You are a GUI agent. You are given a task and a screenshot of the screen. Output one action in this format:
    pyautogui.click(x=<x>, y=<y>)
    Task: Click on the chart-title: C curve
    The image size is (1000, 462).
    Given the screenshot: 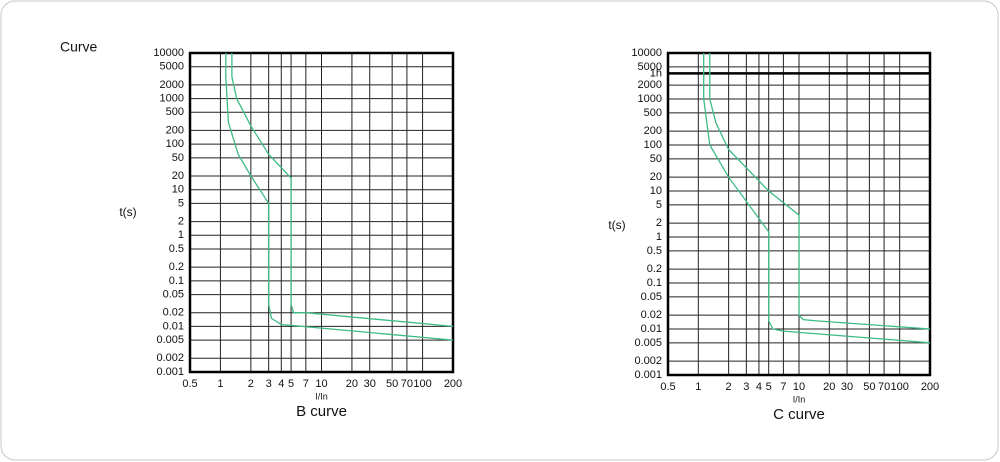 What is the action you would take?
    pyautogui.click(x=799, y=414)
    